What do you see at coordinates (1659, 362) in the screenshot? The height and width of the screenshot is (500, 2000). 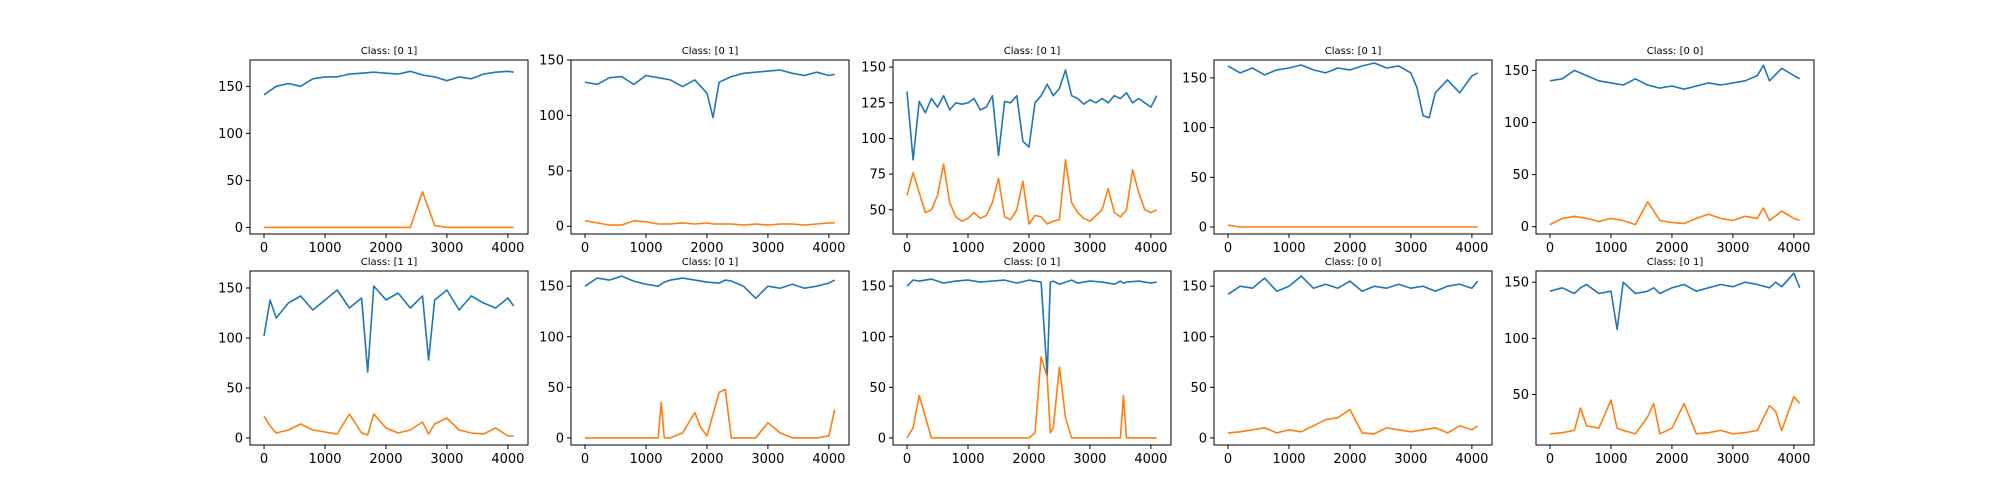 I see `subplot-10: 0 1000 2000 3000 4000 50 100 150 Class: [0 1]` at bounding box center [1659, 362].